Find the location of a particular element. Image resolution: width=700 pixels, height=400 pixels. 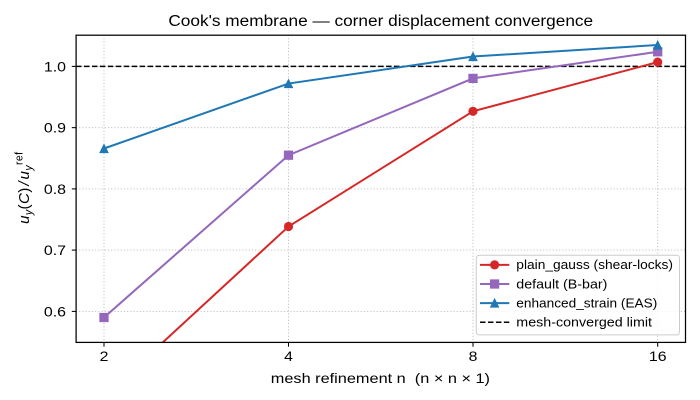

svg-text: 0.7 is located at coordinates (55, 250).